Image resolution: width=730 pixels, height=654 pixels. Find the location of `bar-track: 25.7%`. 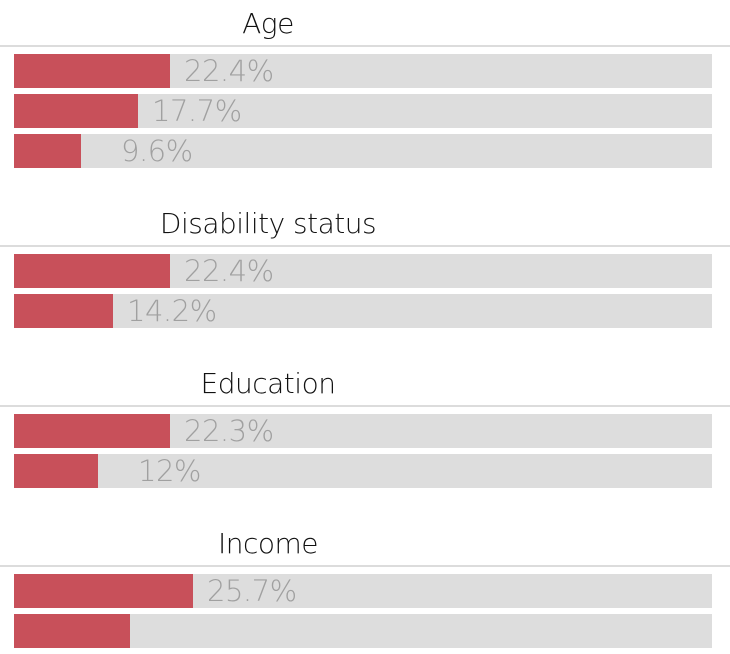

bar-track: 25.7% is located at coordinates (363, 591).